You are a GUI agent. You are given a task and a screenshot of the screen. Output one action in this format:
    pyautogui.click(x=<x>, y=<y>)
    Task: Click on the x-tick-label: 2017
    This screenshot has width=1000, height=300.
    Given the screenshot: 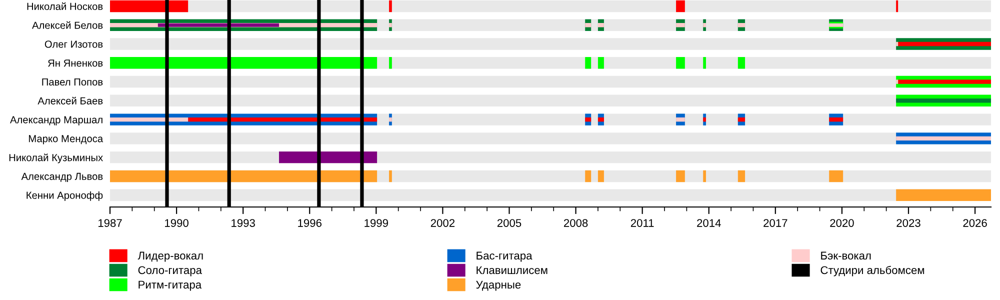 What is the action you would take?
    pyautogui.click(x=776, y=223)
    